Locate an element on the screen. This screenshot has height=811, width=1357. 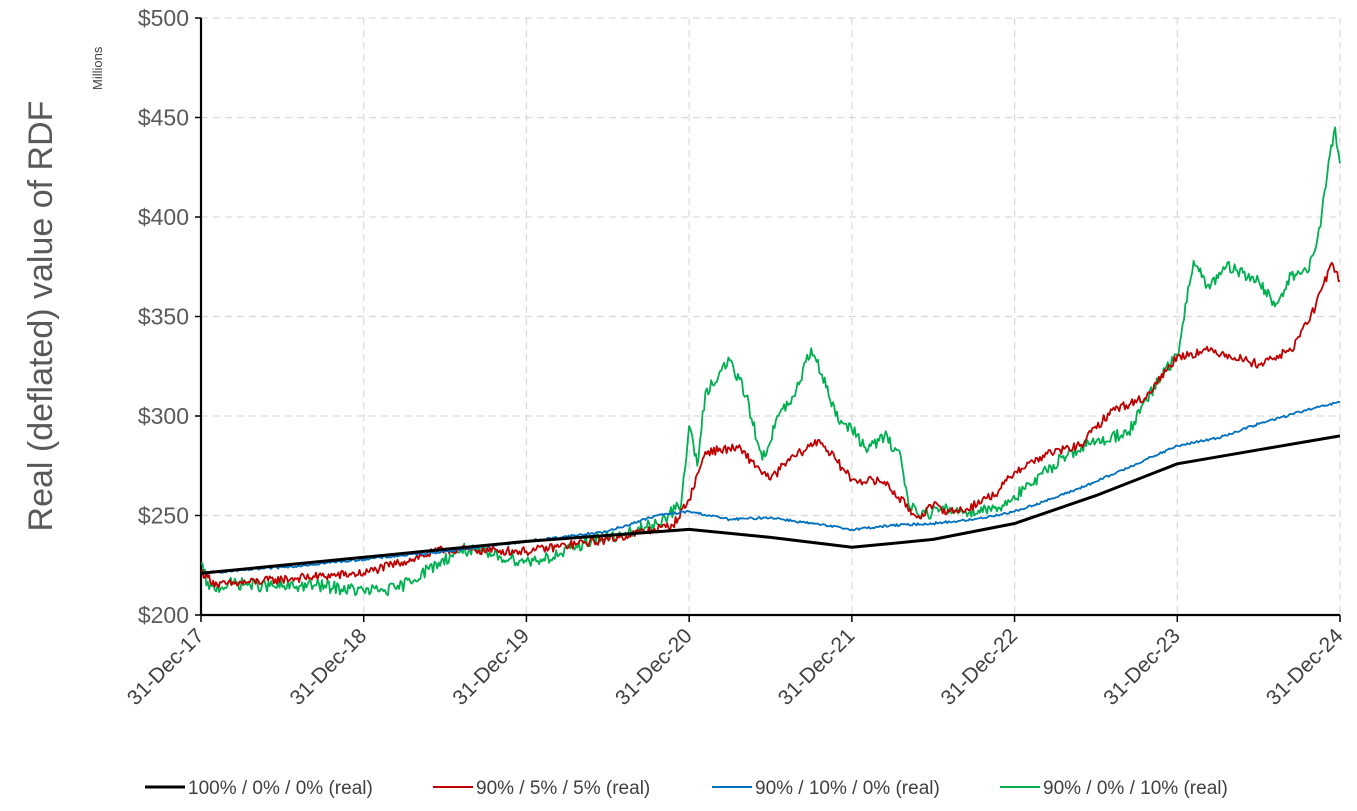
y-tick-label: $250 is located at coordinates (163, 516).